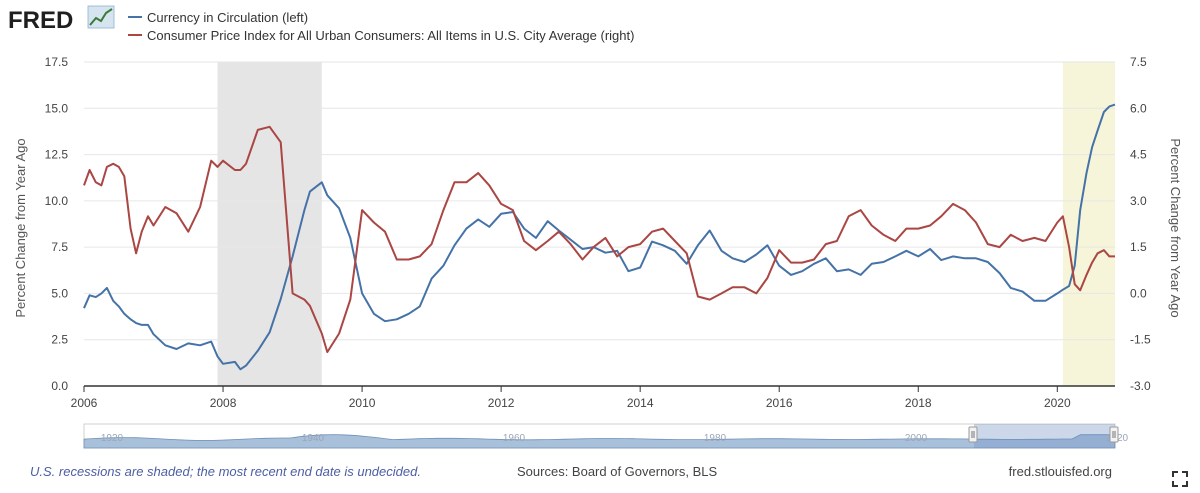  Describe the element at coordinates (514, 438) in the screenshot. I see `navigator-label: 1960` at that location.